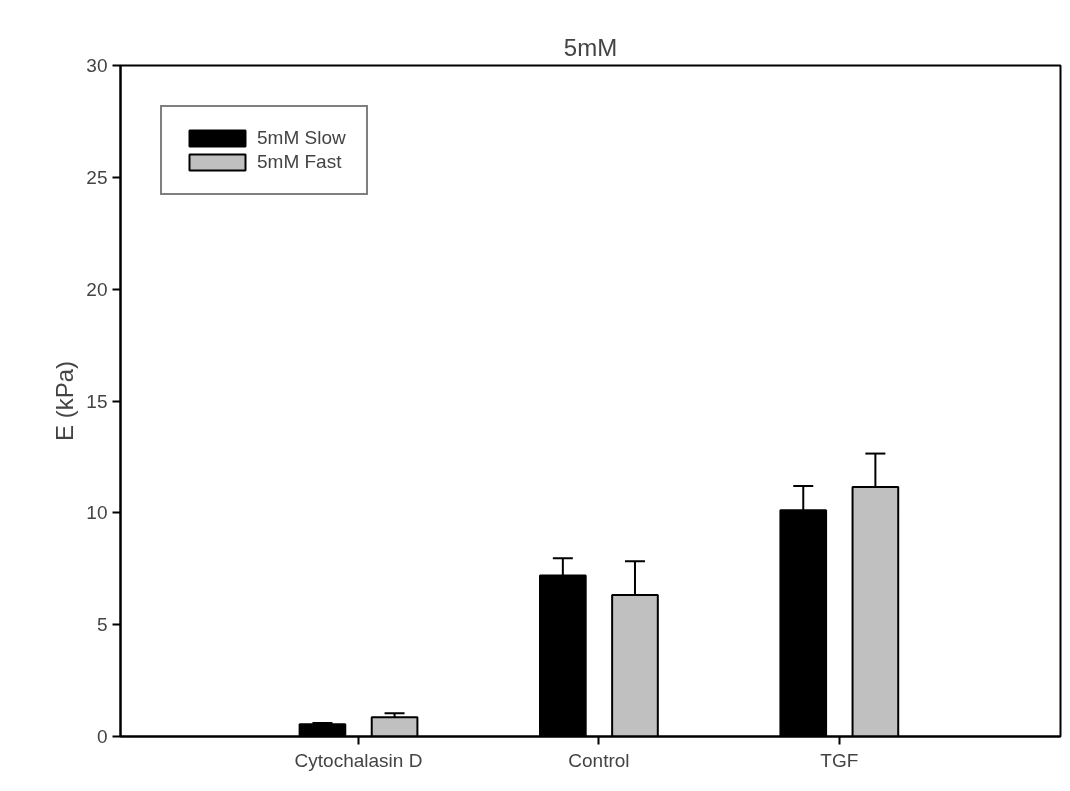 This screenshot has width=1070, height=791. I want to click on y-tick-label: 10, so click(97, 513).